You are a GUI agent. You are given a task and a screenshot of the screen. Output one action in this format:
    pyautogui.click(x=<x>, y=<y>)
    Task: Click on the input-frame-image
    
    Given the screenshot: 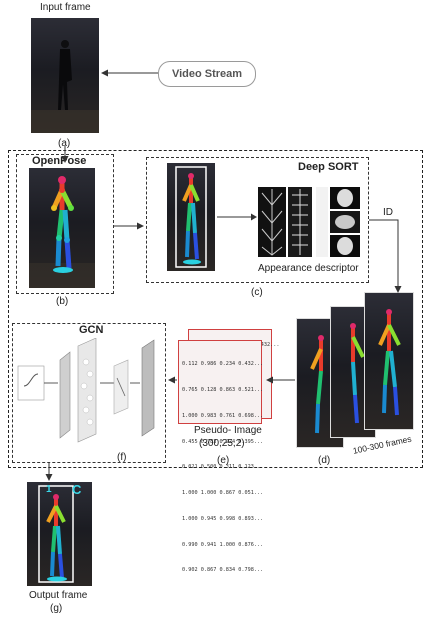 What is the action you would take?
    pyautogui.click(x=65, y=75)
    